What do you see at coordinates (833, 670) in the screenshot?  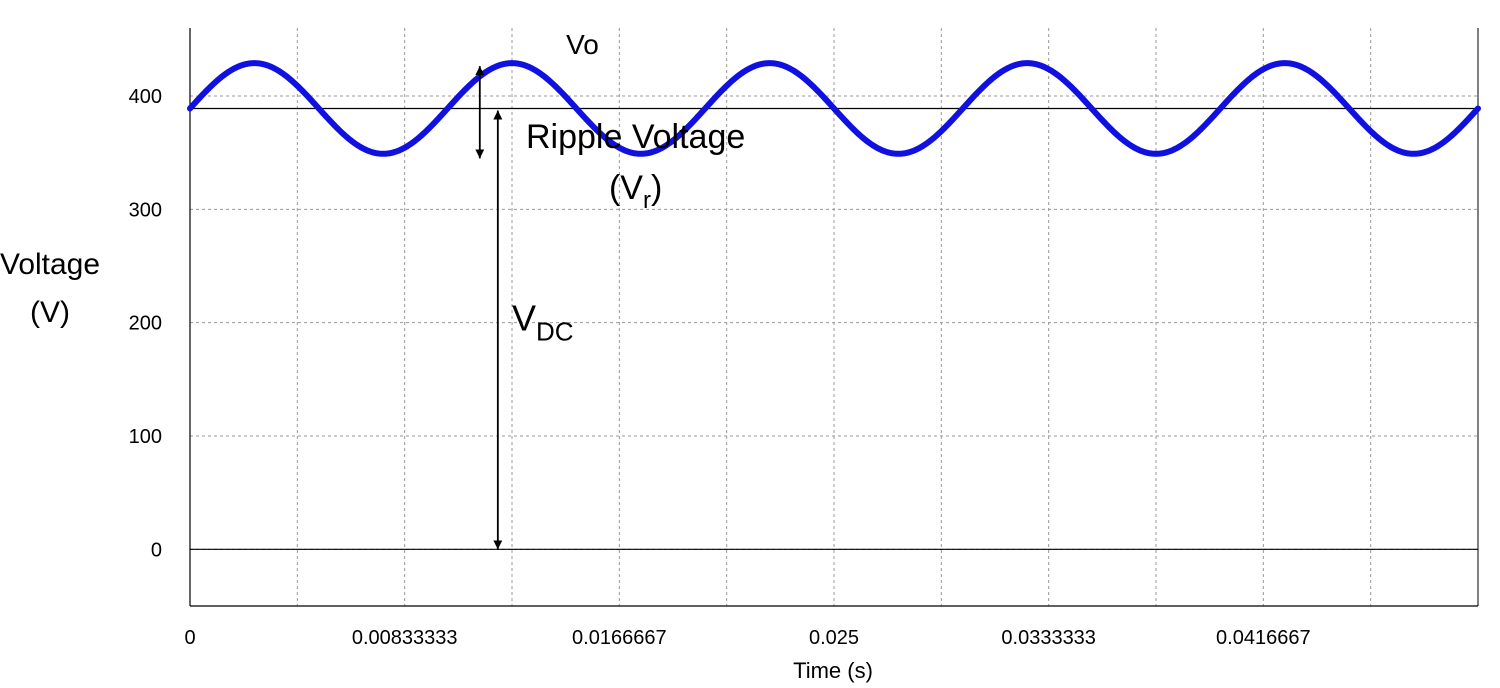 I see `x-axis-title: Time (s)` at bounding box center [833, 670].